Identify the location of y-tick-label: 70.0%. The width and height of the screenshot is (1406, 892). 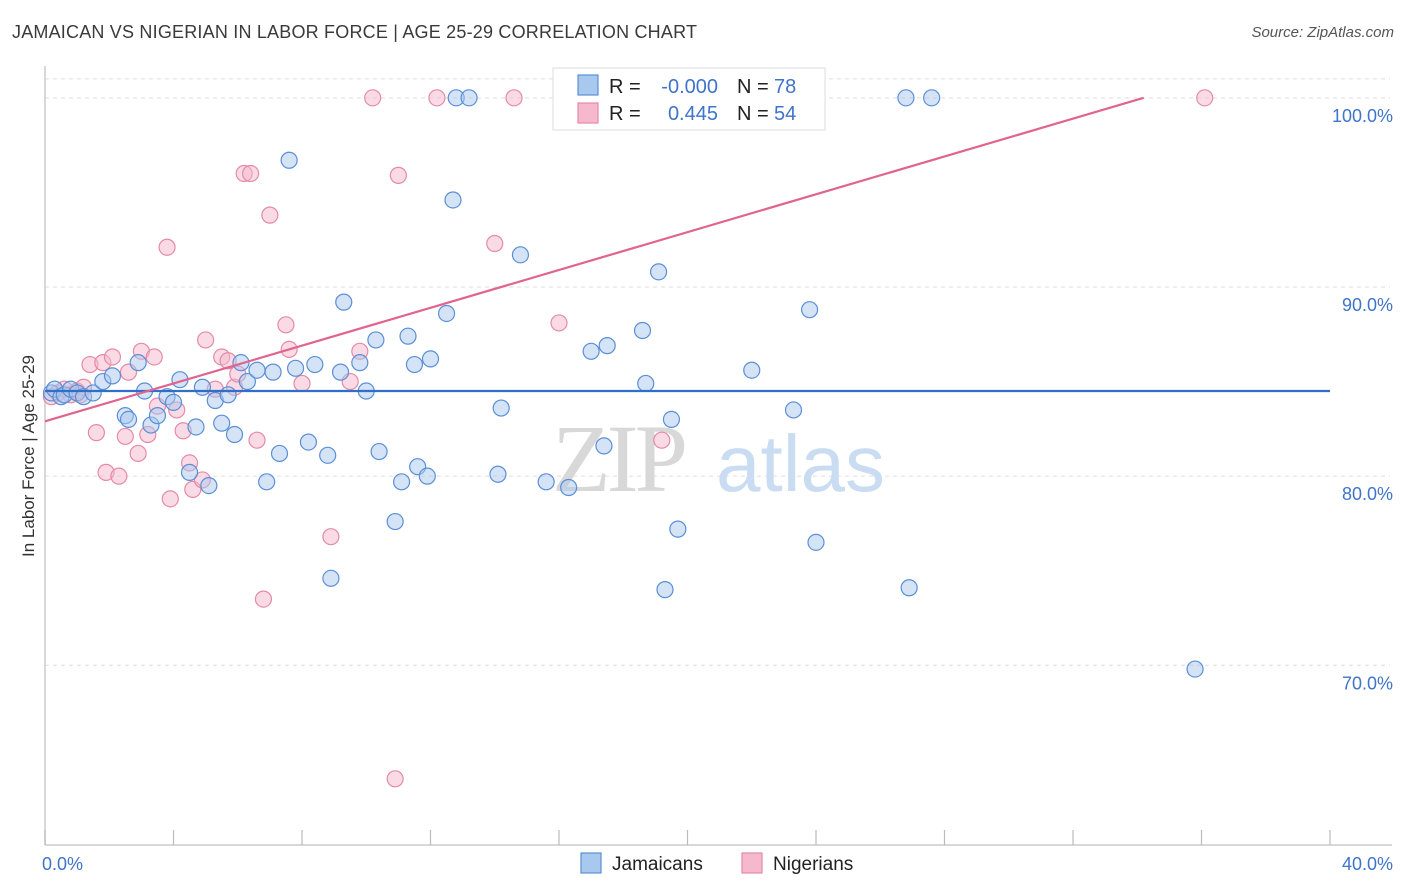
(1367, 683).